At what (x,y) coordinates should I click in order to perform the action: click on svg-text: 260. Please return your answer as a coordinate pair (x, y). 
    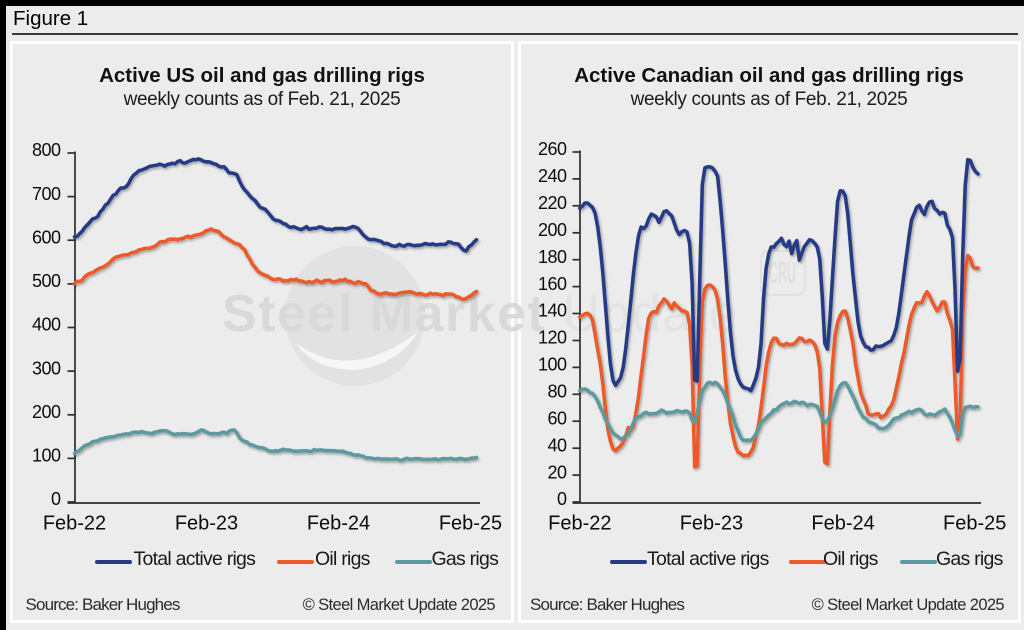
    Looking at the image, I should click on (552, 149).